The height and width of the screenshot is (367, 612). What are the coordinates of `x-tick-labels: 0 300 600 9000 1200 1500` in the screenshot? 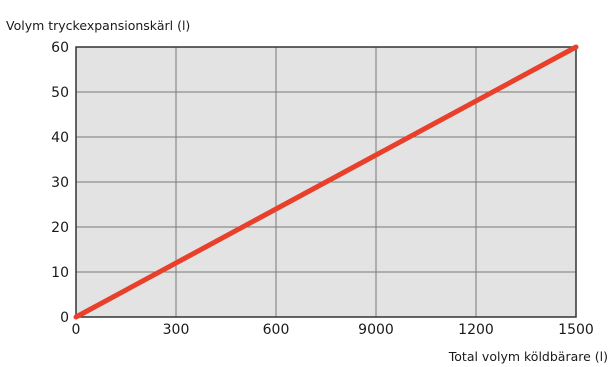 It's located at (333, 330).